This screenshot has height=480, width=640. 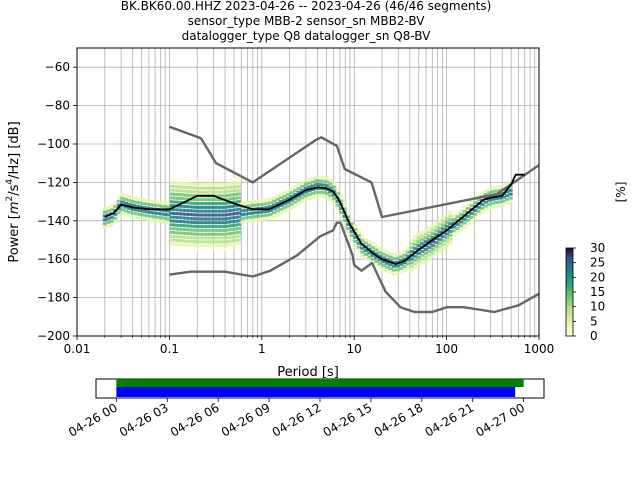 What do you see at coordinates (195, 419) in the screenshot?
I see `coverage-tick-label: 04-26 06` at bounding box center [195, 419].